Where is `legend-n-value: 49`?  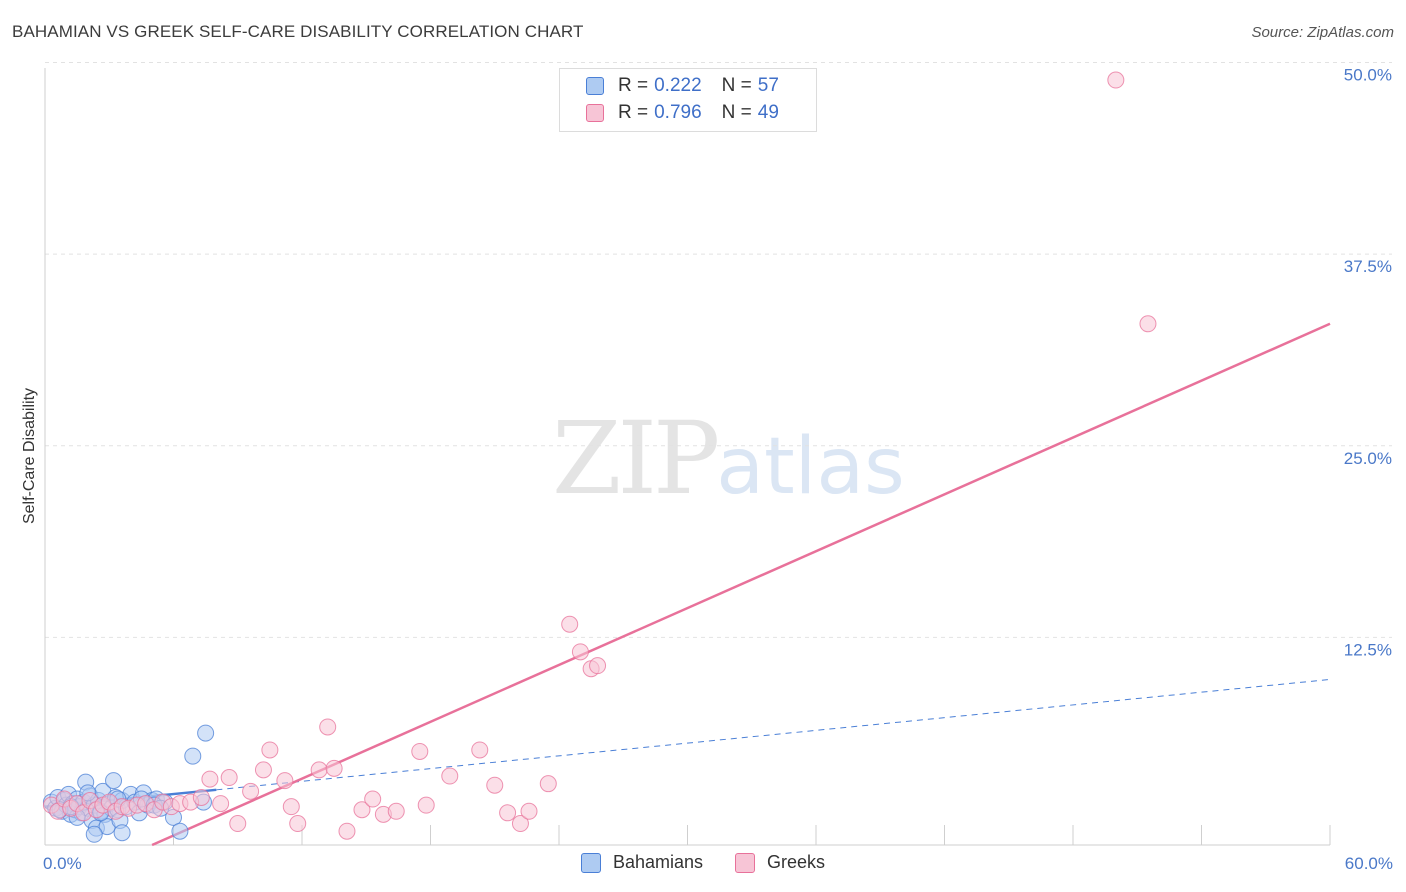 legend-n-value: 49 is located at coordinates (768, 112).